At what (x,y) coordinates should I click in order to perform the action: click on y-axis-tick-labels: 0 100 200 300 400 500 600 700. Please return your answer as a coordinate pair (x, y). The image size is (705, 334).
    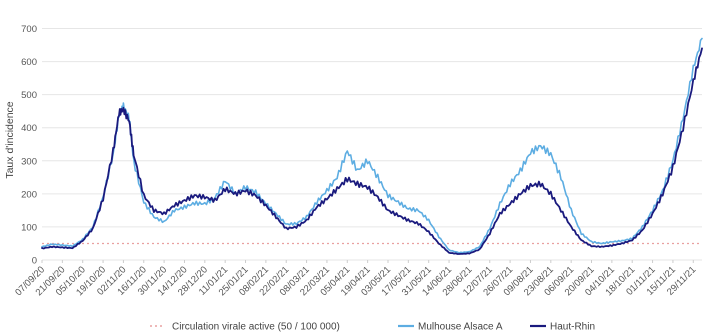
    Looking at the image, I should click on (29, 145).